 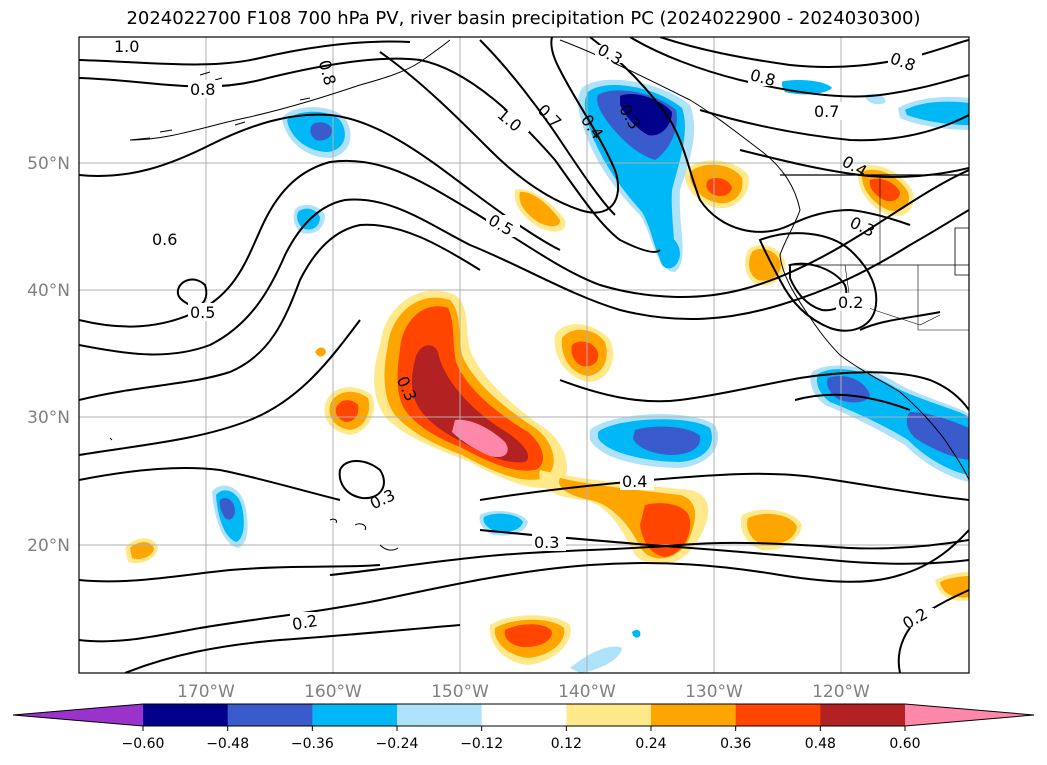 What do you see at coordinates (546, 542) in the screenshot?
I see `contour-label: 0.3` at bounding box center [546, 542].